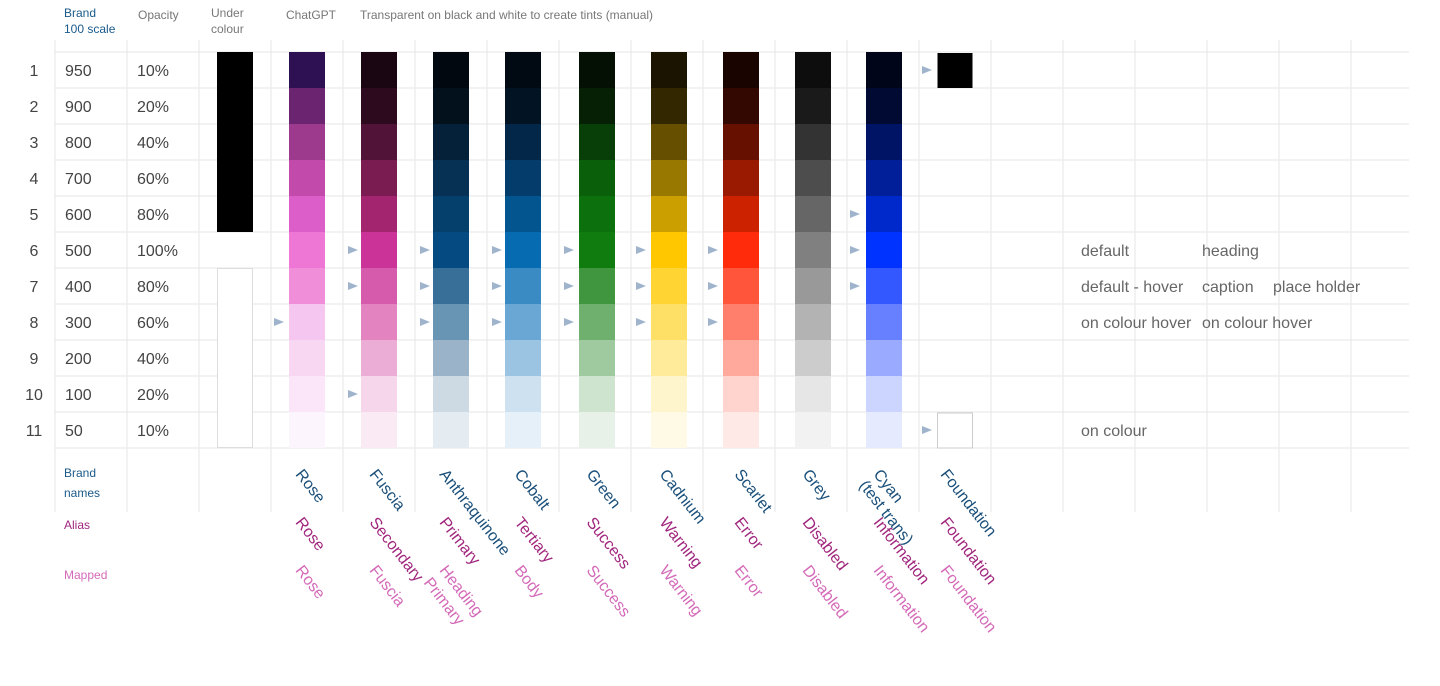 The image size is (1440, 686). I want to click on row-number: 9, so click(34, 359).